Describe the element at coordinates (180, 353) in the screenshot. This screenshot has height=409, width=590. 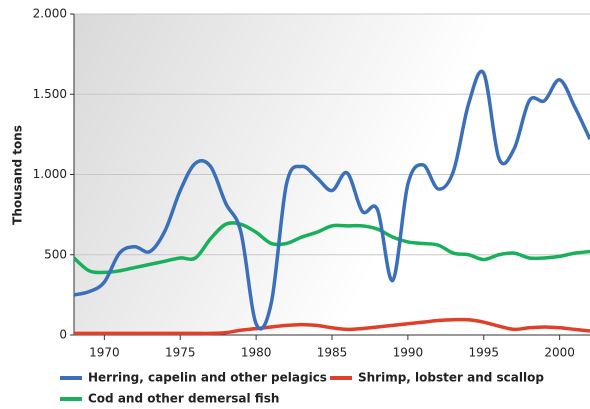
I see `x-tick-label: 1975` at that location.